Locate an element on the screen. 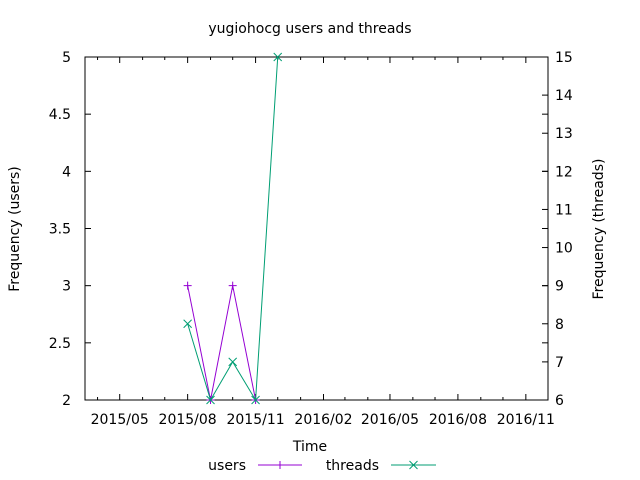 The width and height of the screenshot is (640, 480). y2-tick-label: 14 is located at coordinates (564, 96).